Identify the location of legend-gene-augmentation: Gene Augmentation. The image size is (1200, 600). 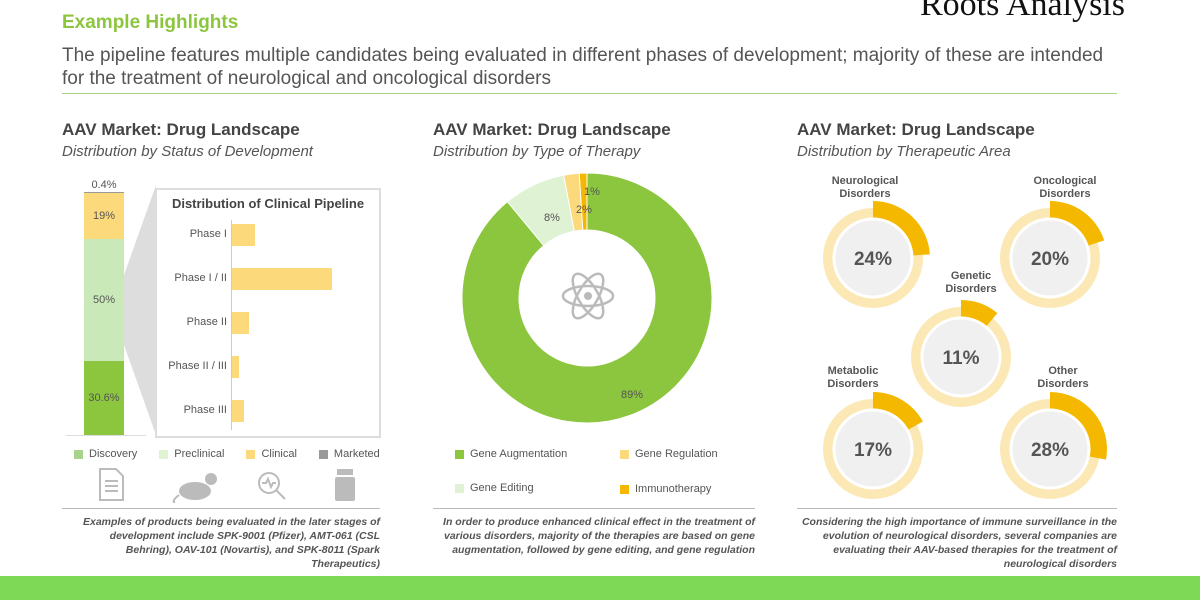
(511, 454).